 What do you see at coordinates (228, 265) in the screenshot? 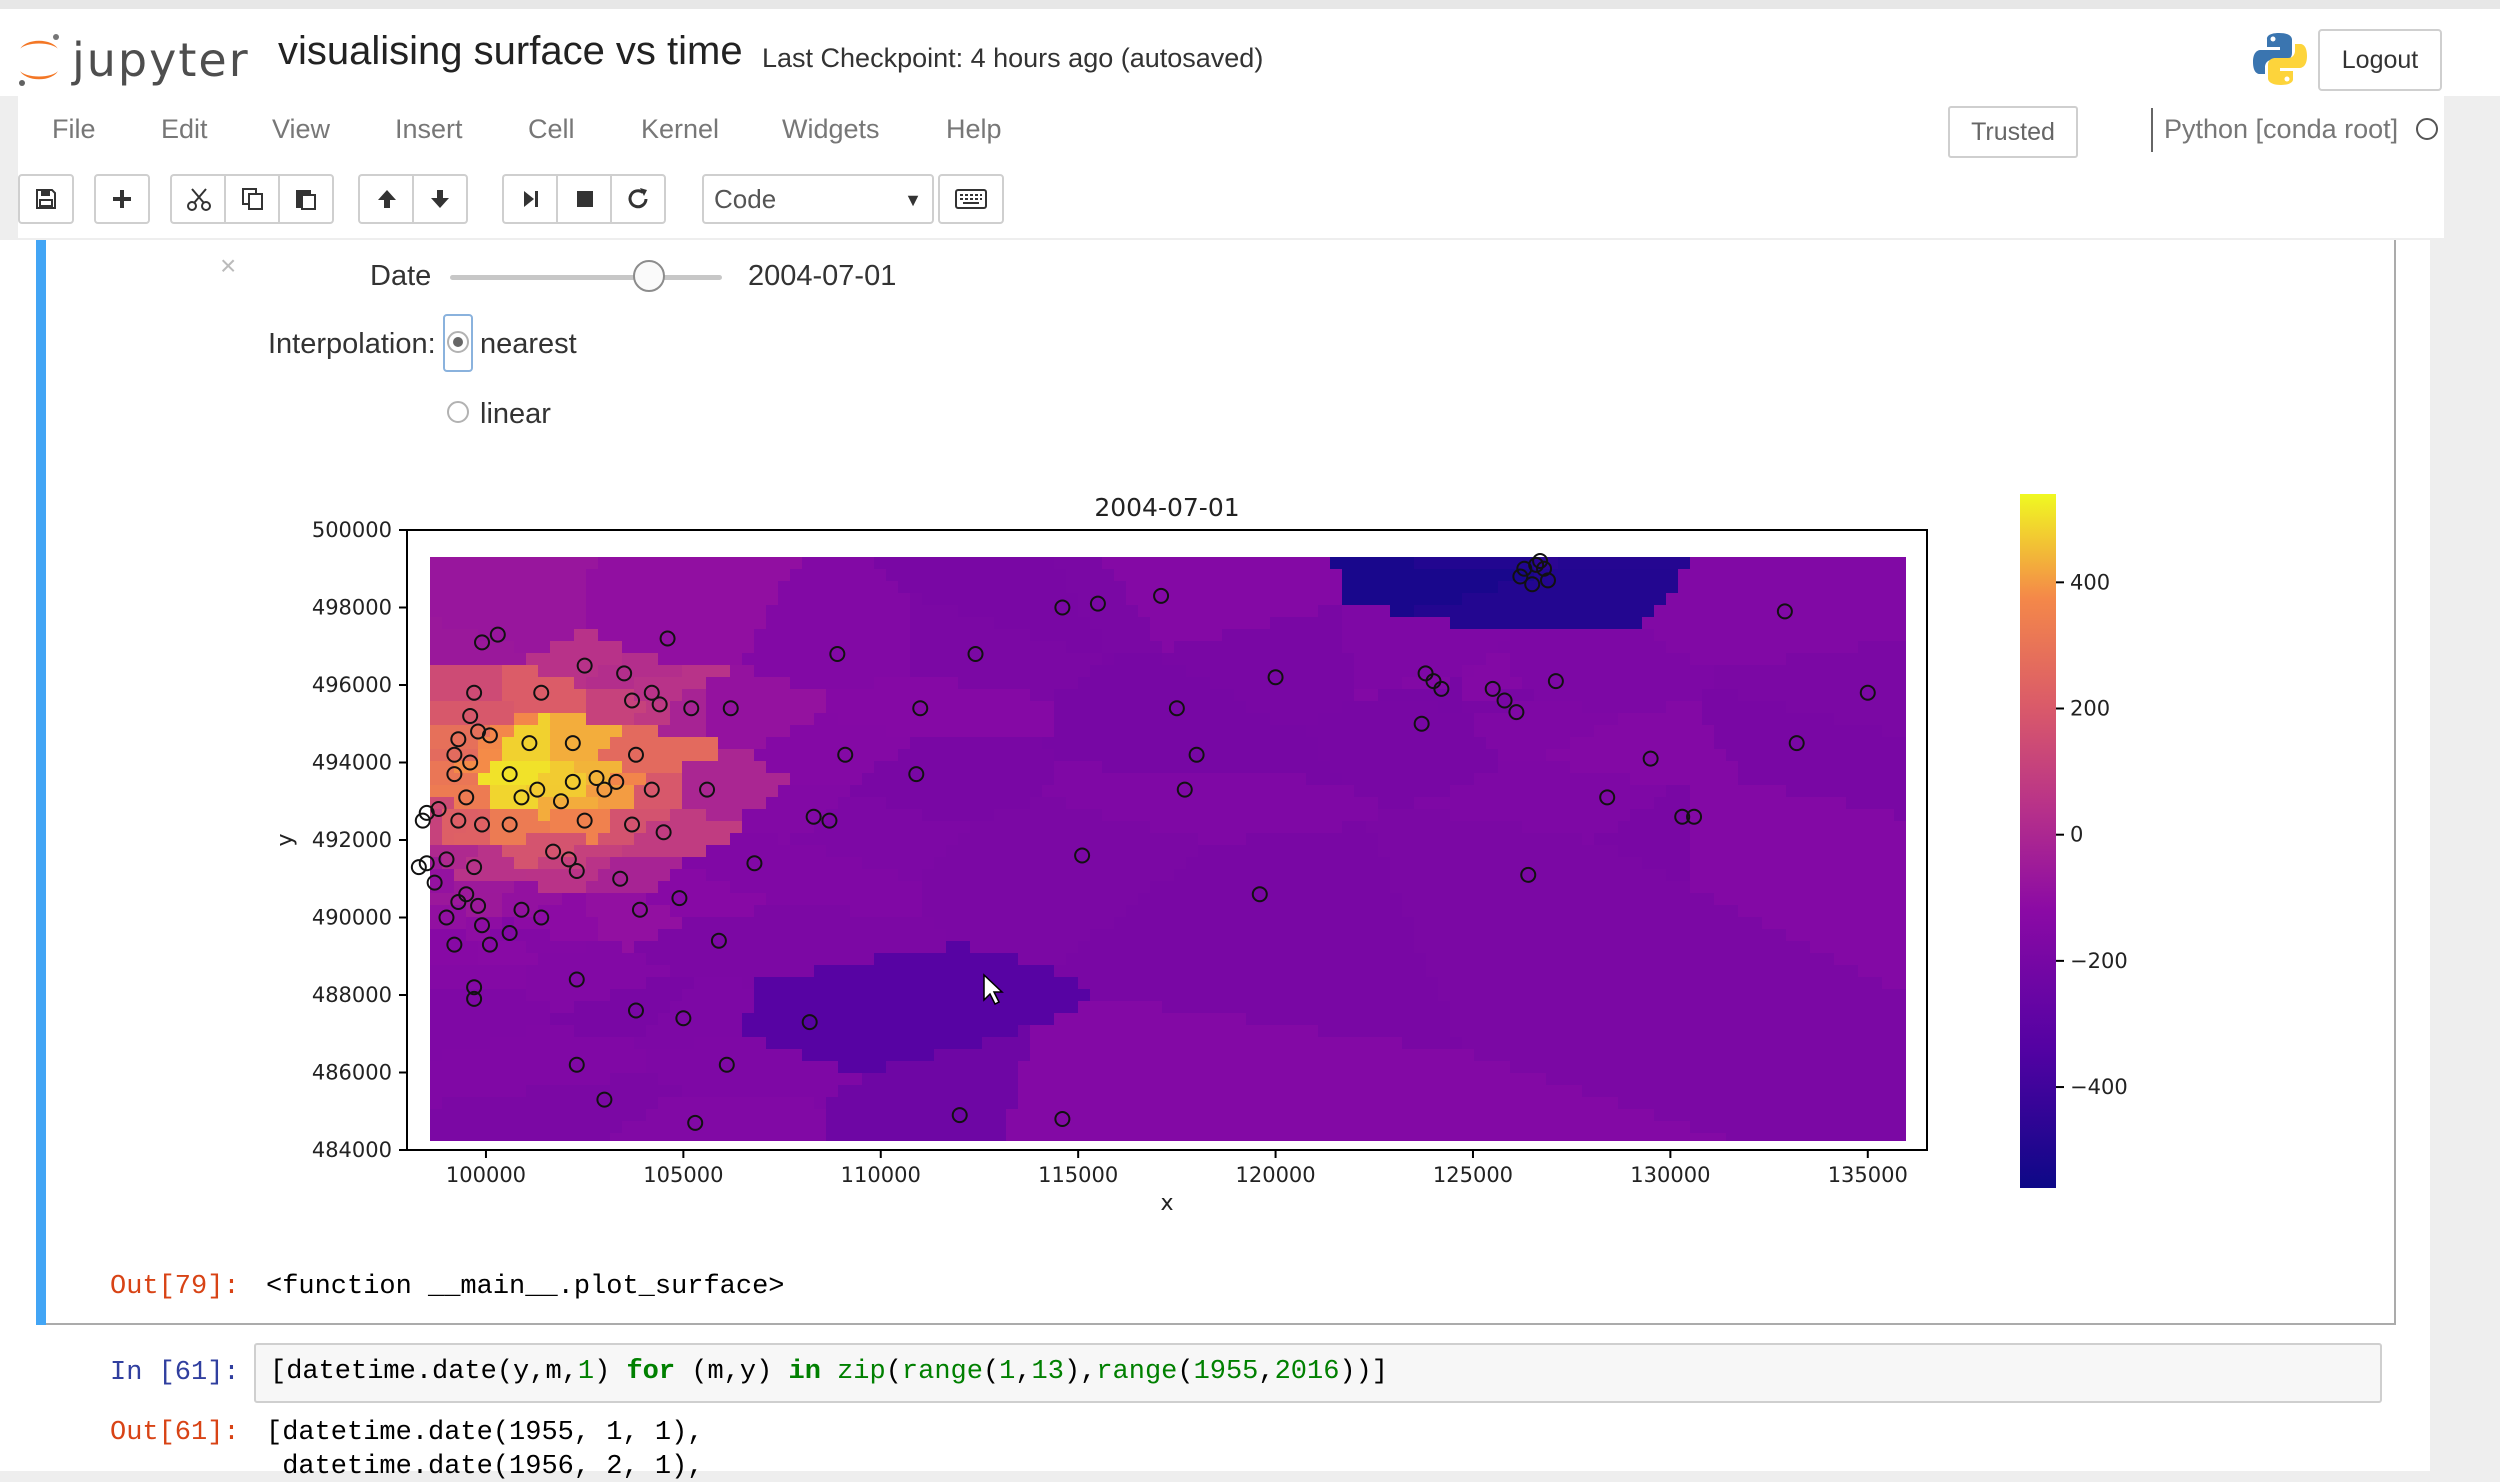
I see `close-widget-icon: ×` at bounding box center [228, 265].